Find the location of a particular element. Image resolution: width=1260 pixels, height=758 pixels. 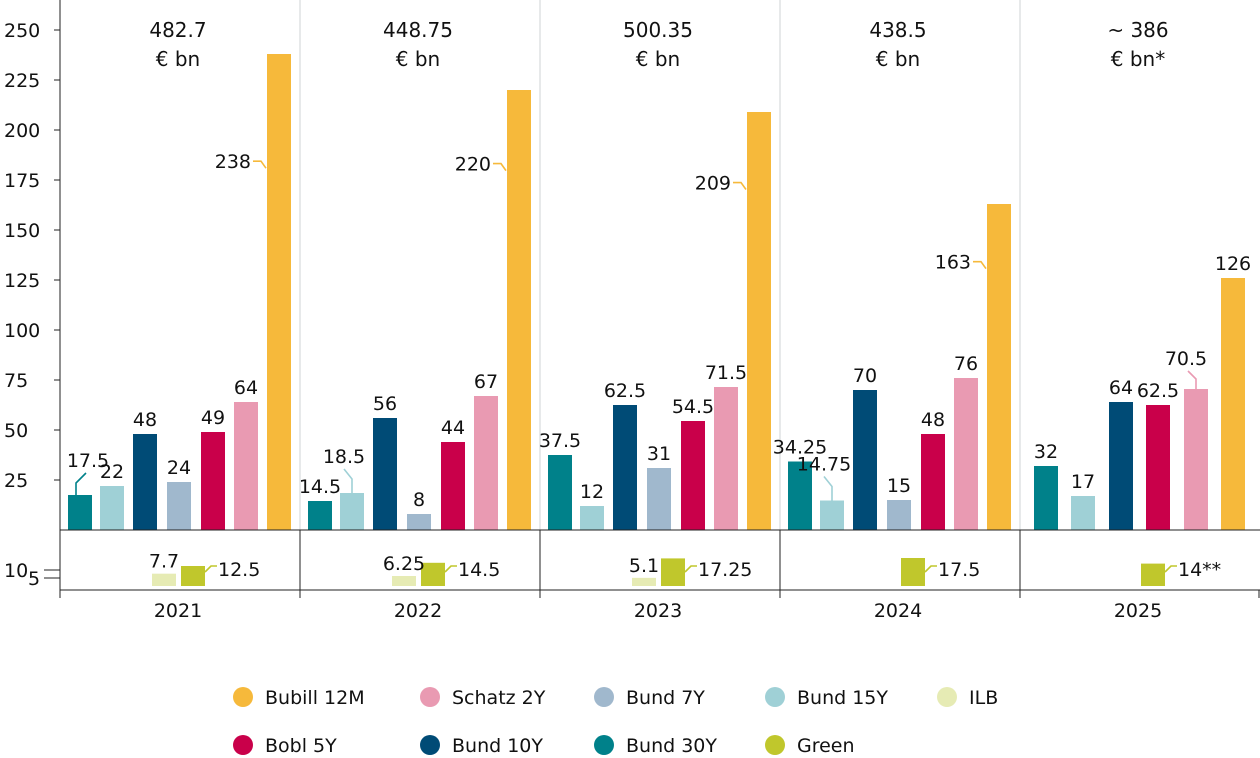

total-unit-label: € bn* is located at coordinates (1138, 59).